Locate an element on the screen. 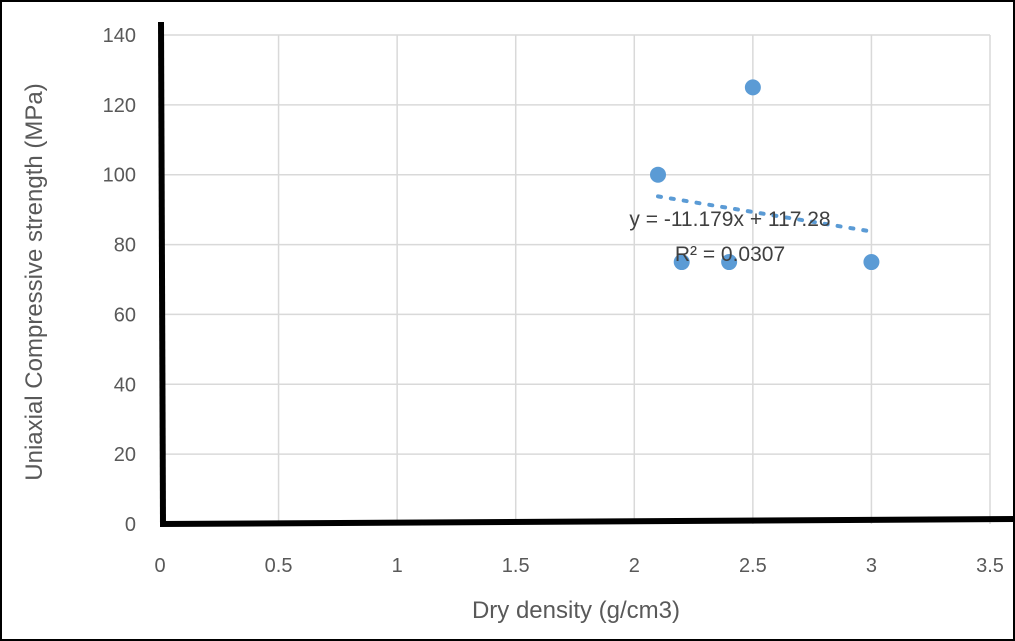 This screenshot has height=641, width=1015. y-tick-label: 60 is located at coordinates (125, 315).